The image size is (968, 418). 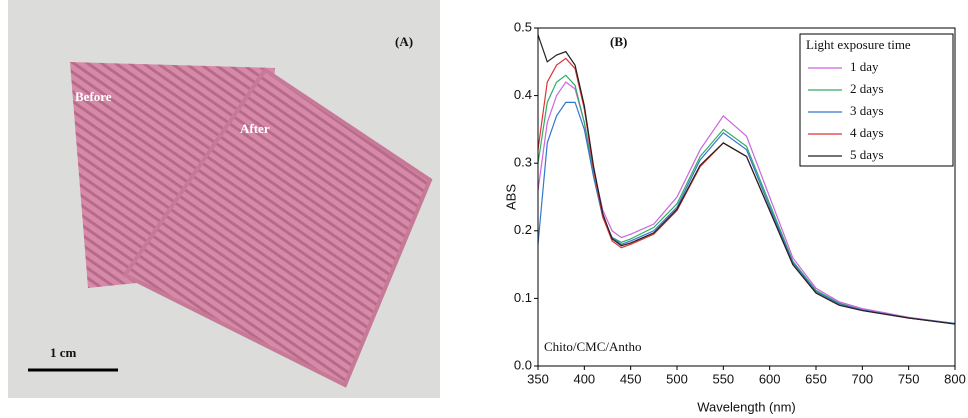 What do you see at coordinates (867, 154) in the screenshot?
I see `legend-label: 5 days` at bounding box center [867, 154].